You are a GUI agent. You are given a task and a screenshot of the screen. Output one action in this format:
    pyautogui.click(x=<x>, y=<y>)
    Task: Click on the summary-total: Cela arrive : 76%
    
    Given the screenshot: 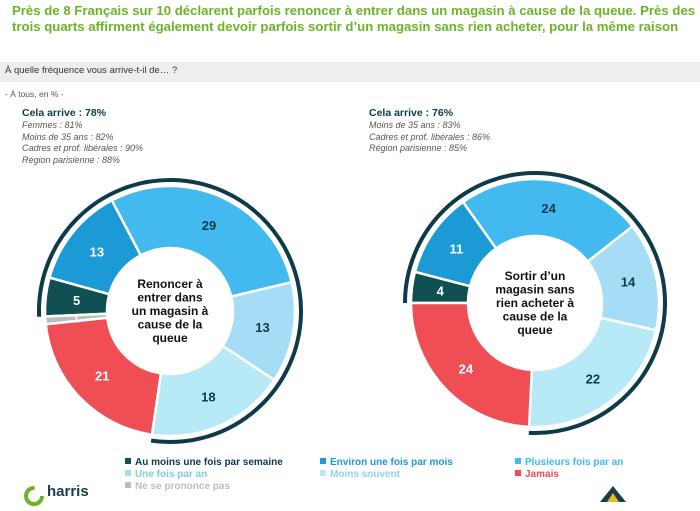 What is the action you would take?
    pyautogui.click(x=411, y=113)
    